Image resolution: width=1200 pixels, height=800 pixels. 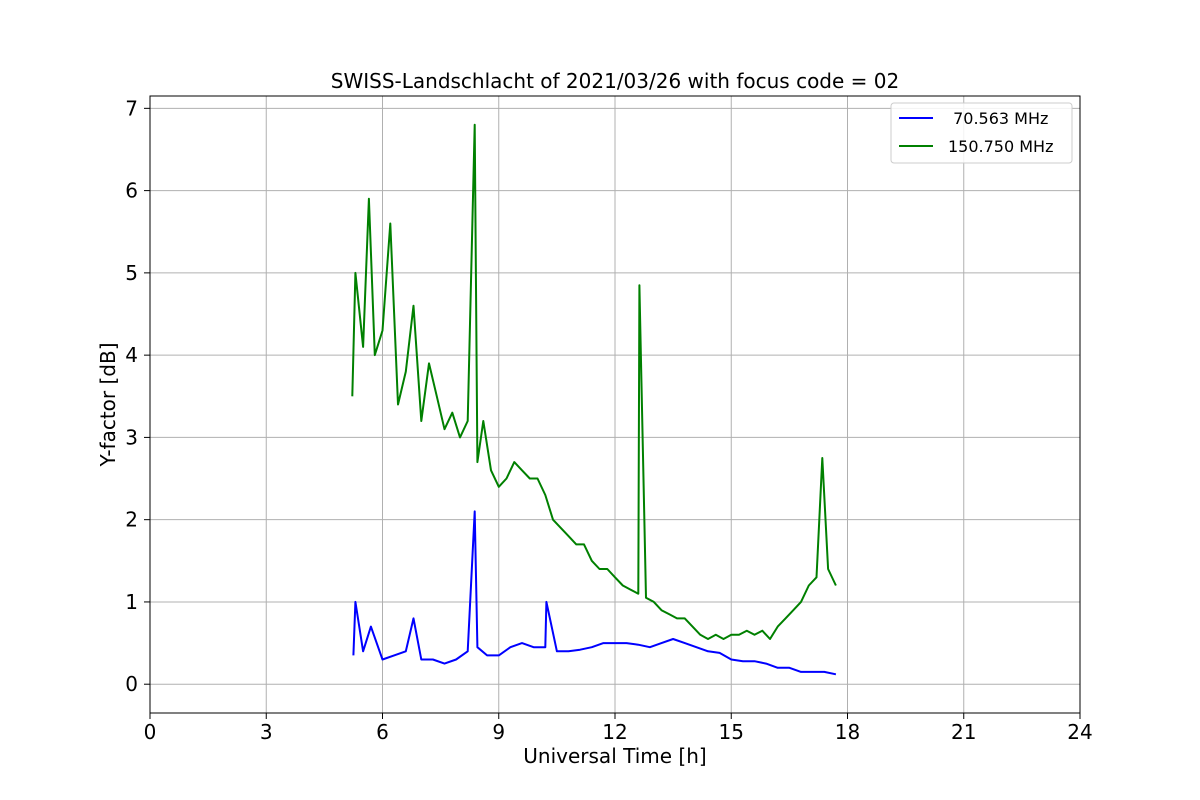 I want to click on legend: 70.563 MHz 150.750 MHz, so click(x=981, y=133).